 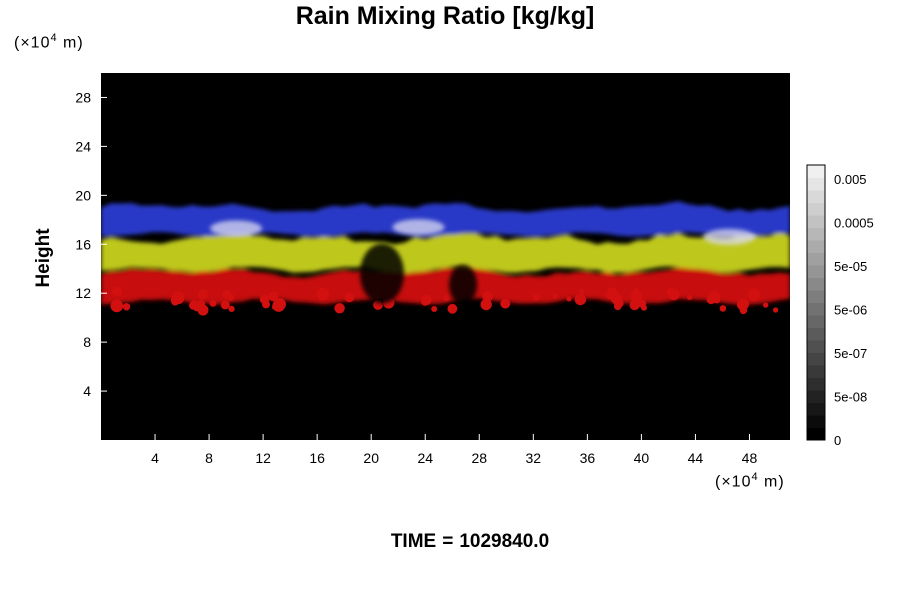 I want to click on x-tick-label: 40, so click(x=642, y=458).